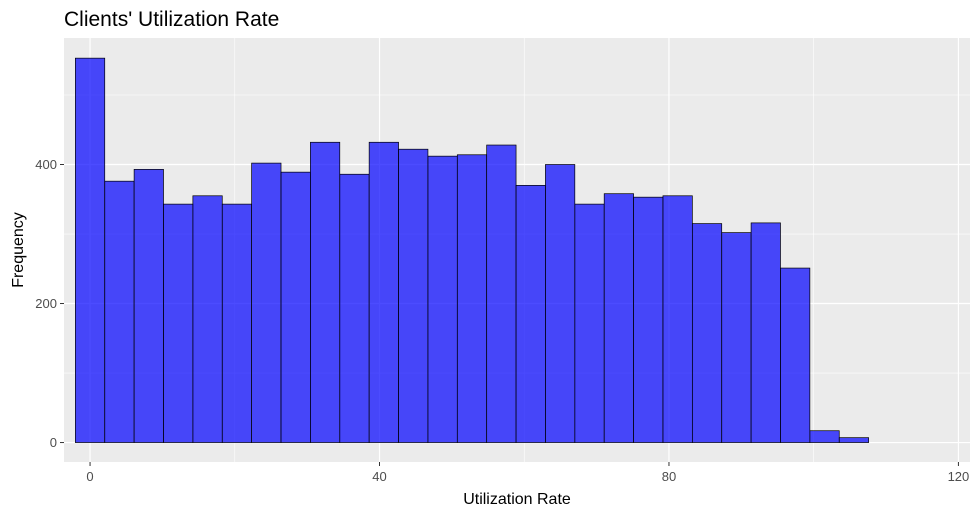  Describe the element at coordinates (527, 473) in the screenshot. I see `x-axis-ticks: 0 40 80 120` at that location.